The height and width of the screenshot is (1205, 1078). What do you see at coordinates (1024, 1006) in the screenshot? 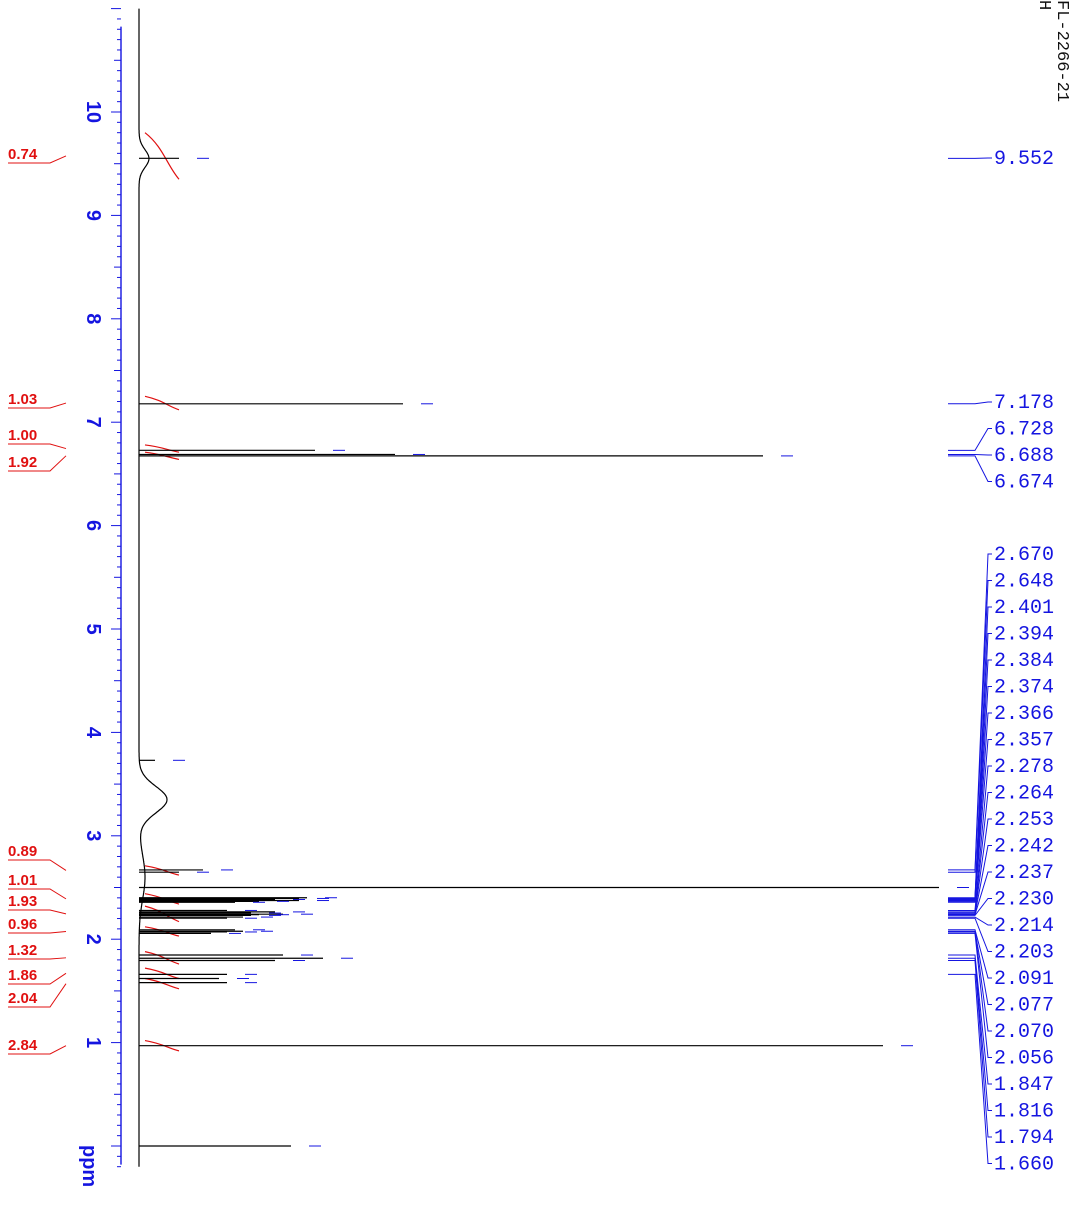
I see `peak-label: 2.077` at bounding box center [1024, 1006].